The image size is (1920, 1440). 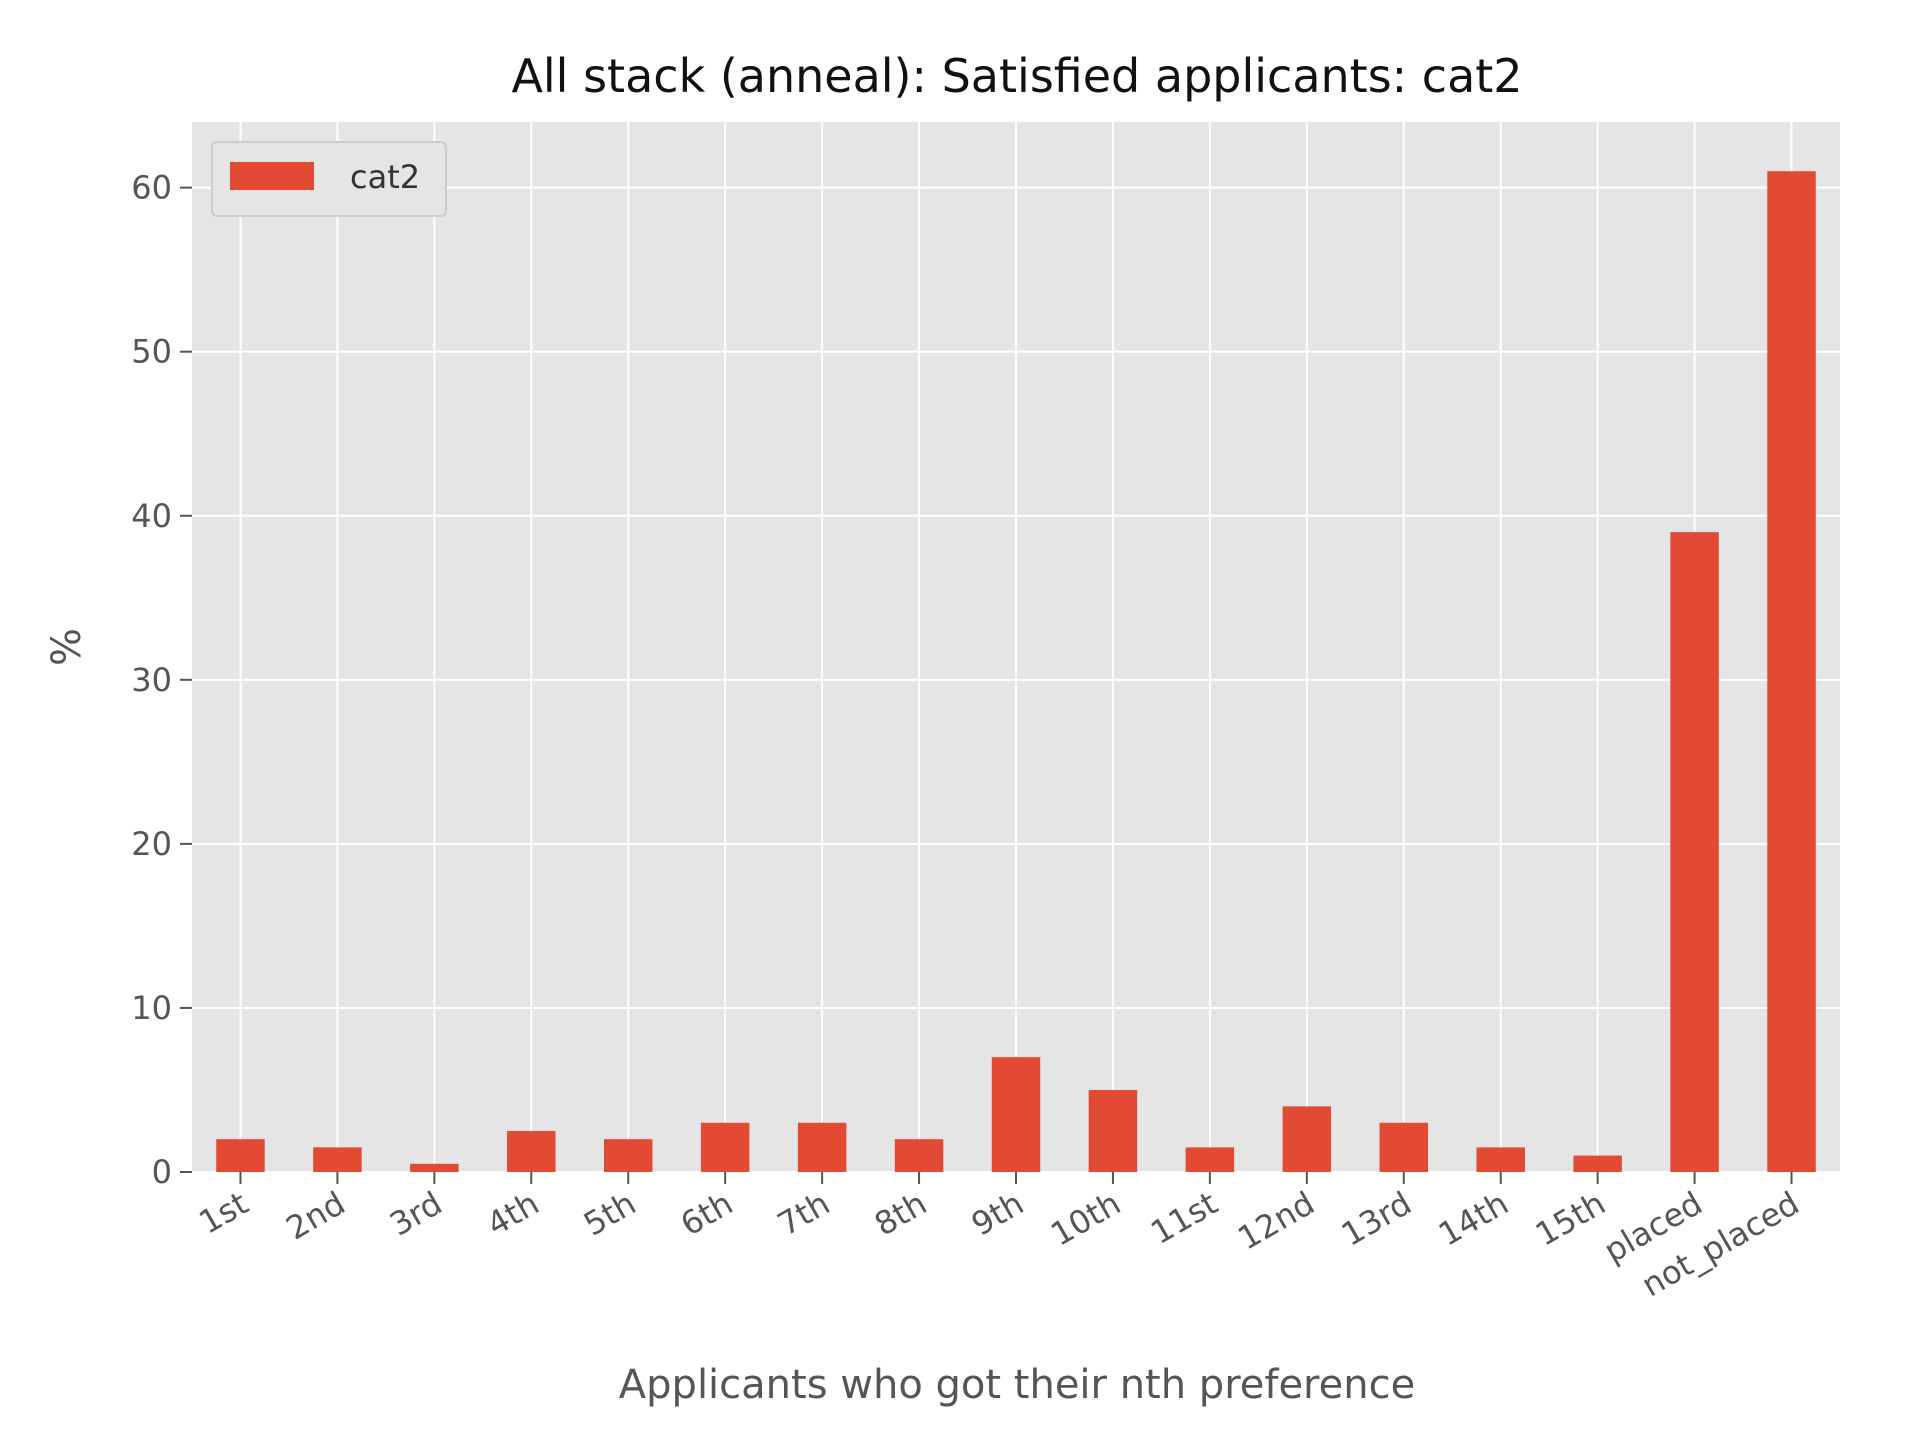 What do you see at coordinates (337, 1159) in the screenshot?
I see `bar-2nd` at bounding box center [337, 1159].